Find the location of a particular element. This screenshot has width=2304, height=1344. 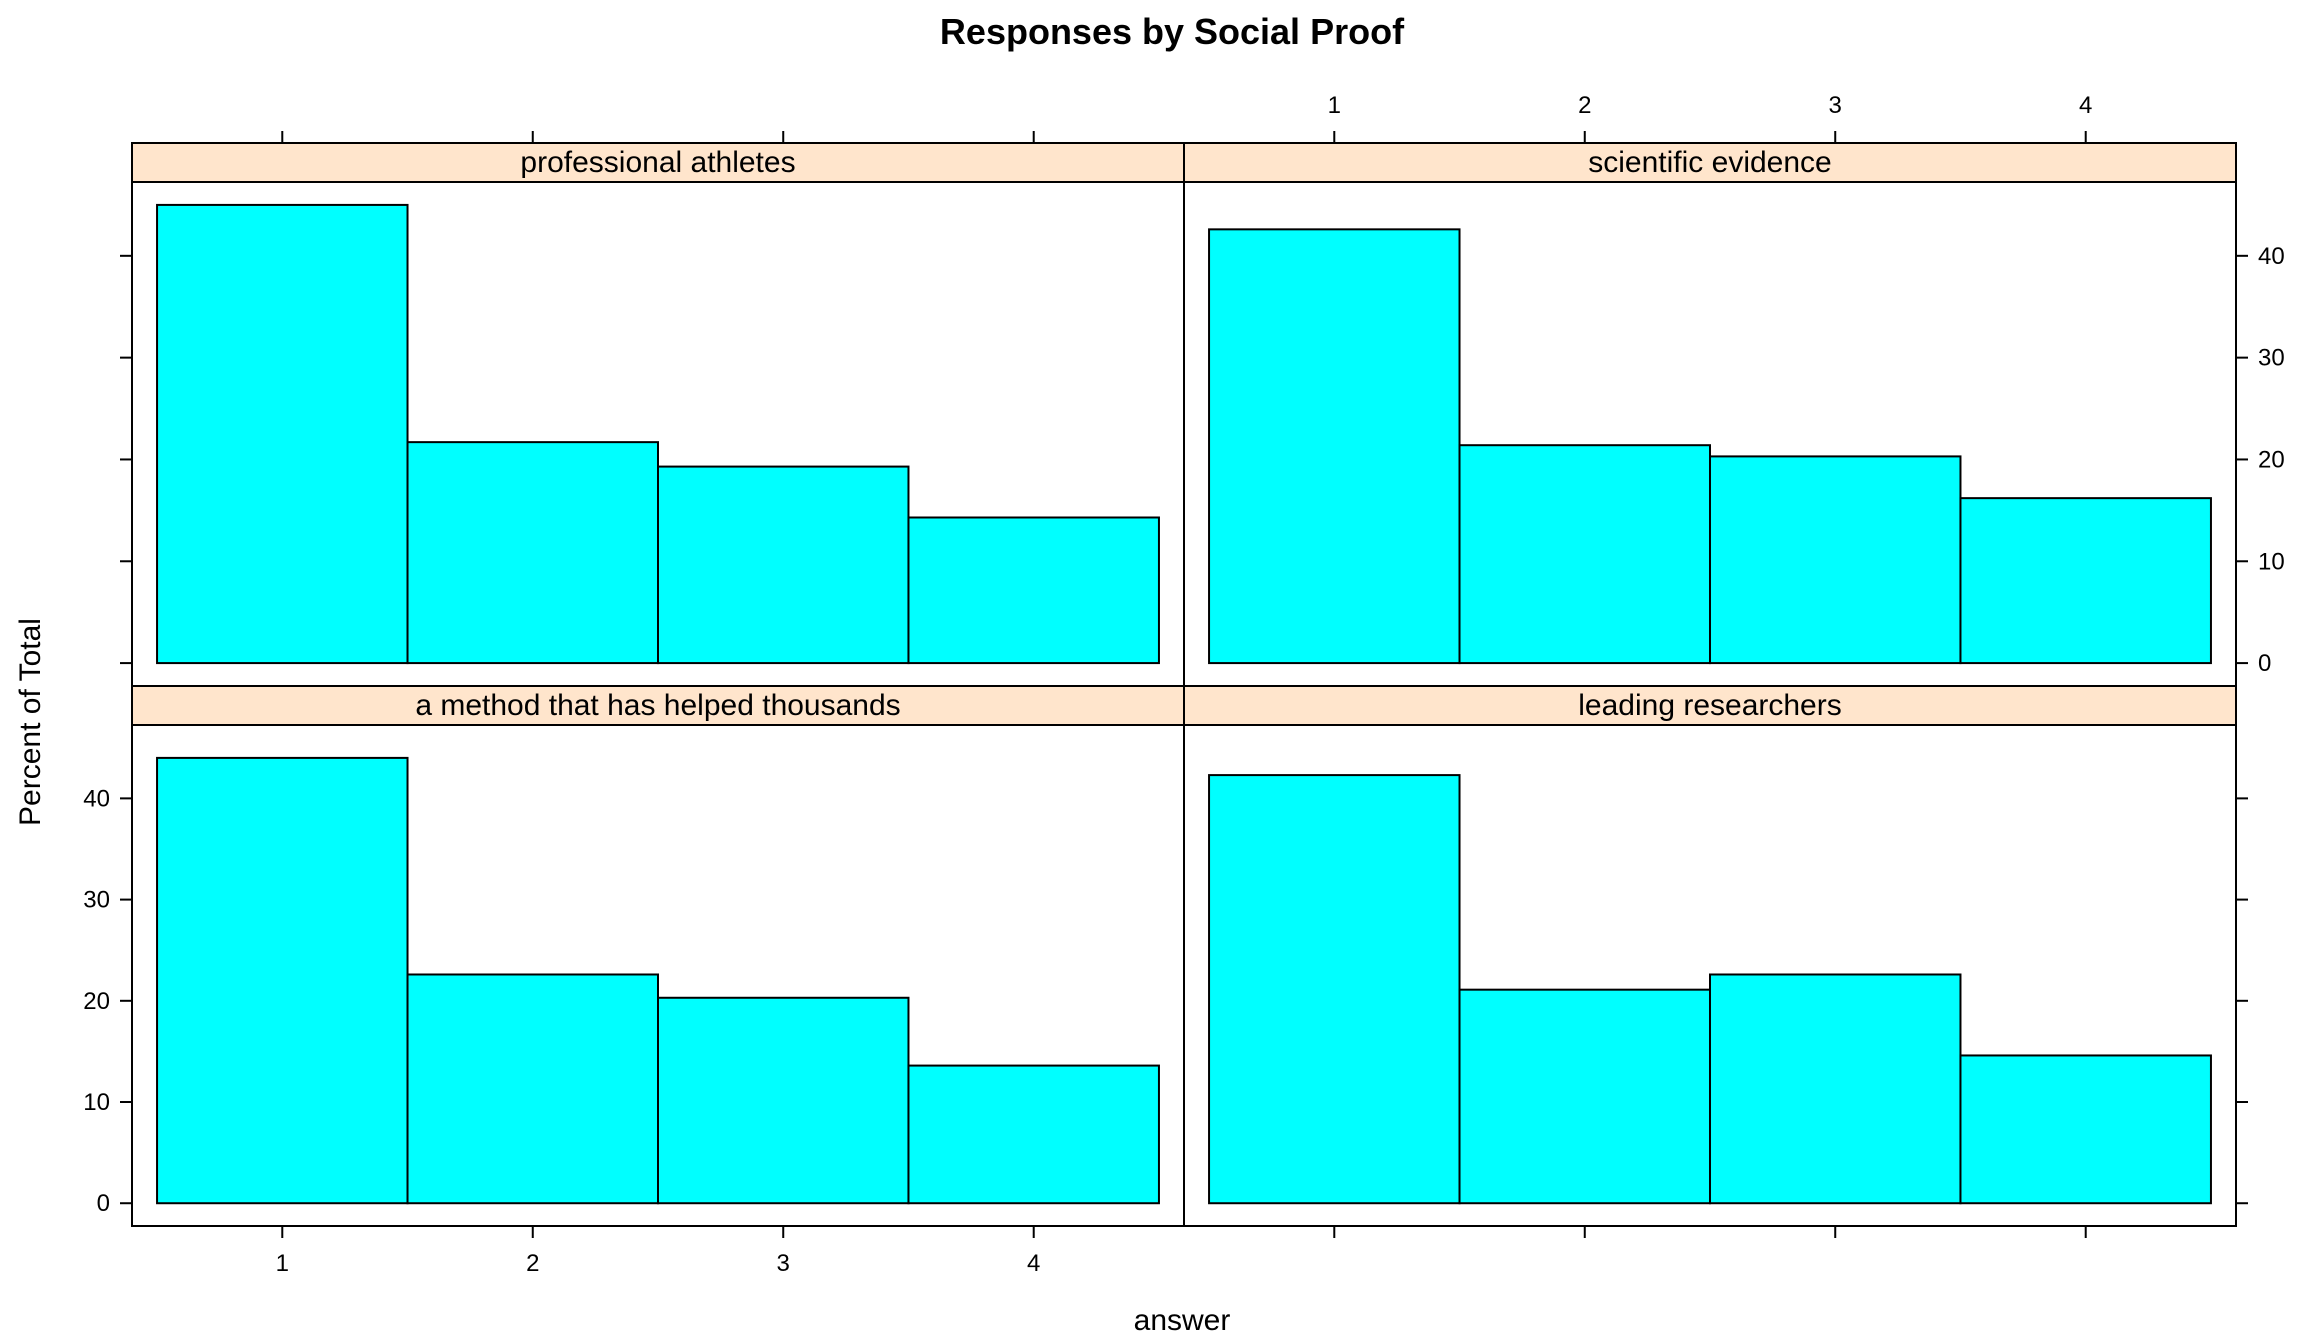

panel-strip-label: a method that has helped thousands is located at coordinates (657, 705).